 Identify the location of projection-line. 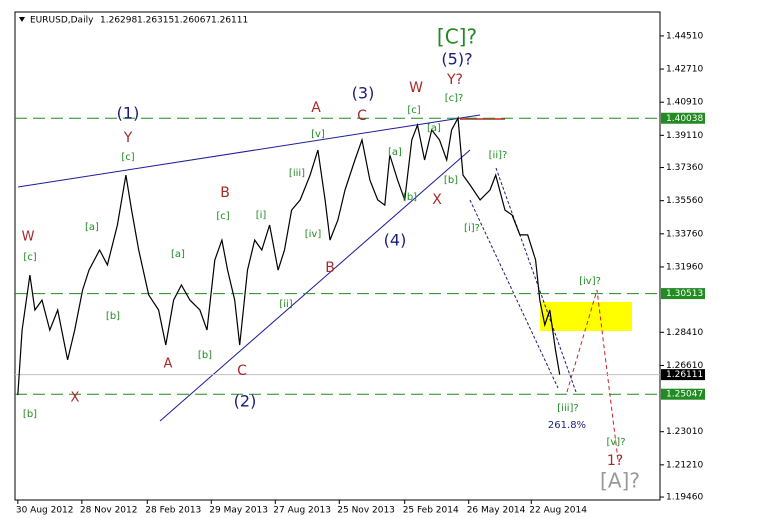
(592, 375).